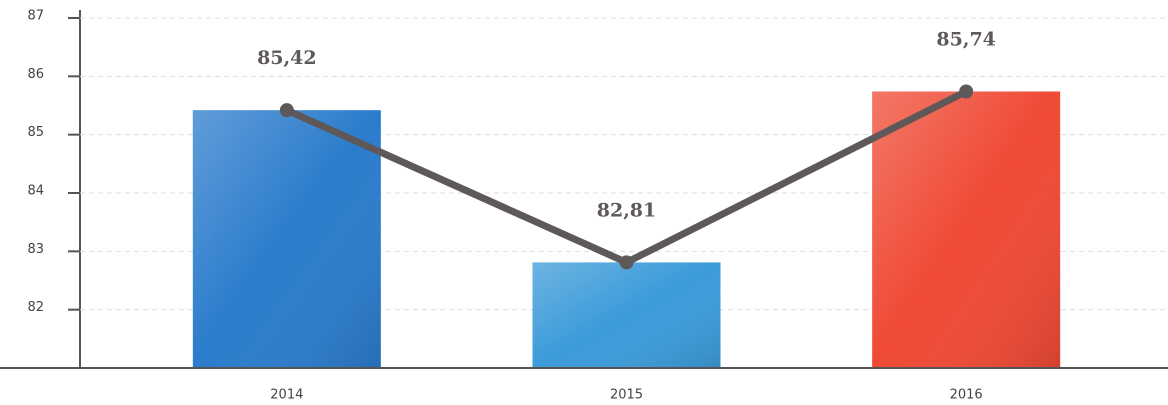  I want to click on value-label: 82,81, so click(627, 210).